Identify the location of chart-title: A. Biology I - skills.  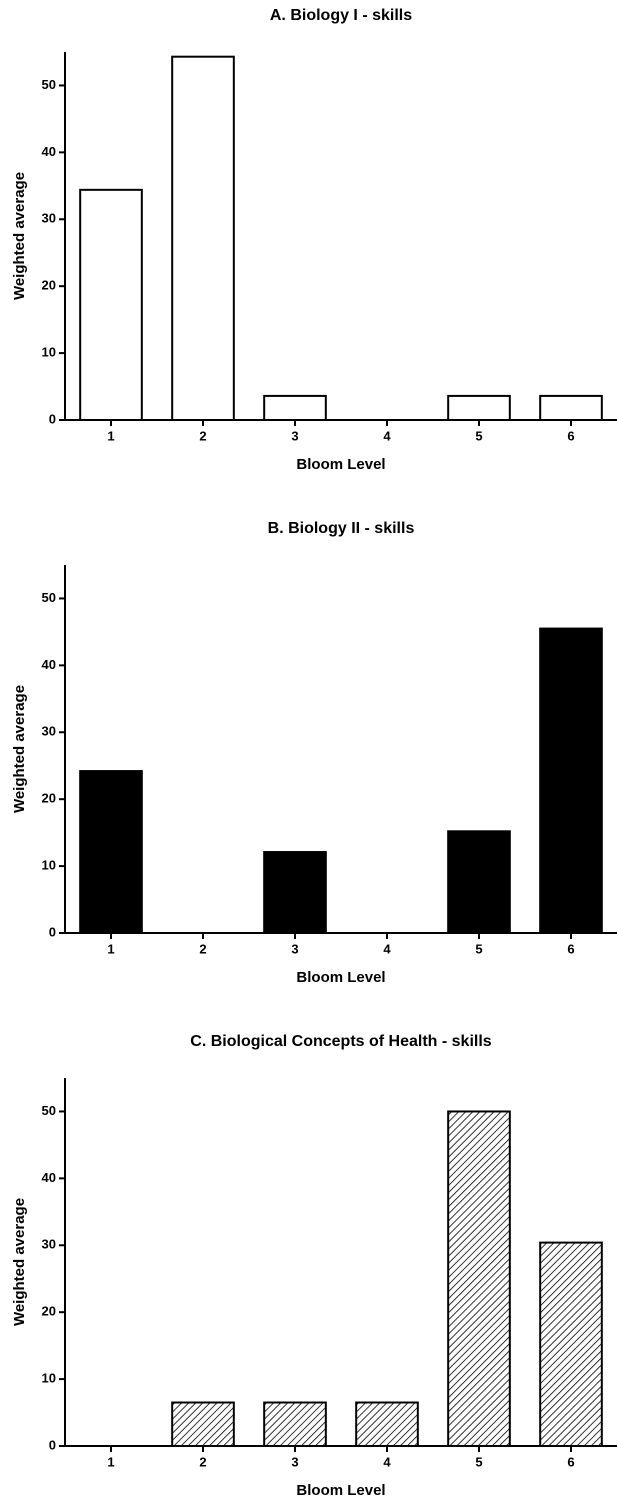
(341, 15).